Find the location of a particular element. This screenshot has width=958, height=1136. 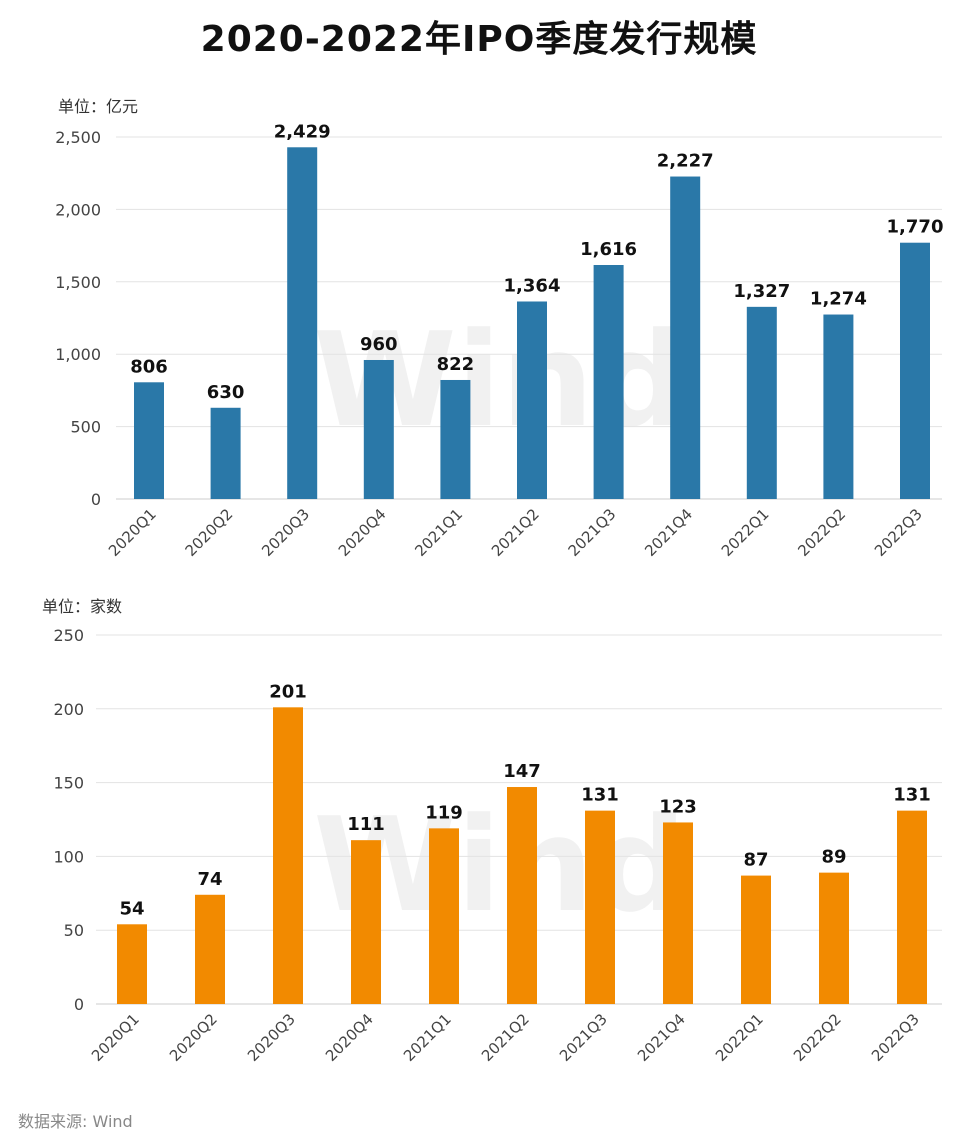

c1-ytick-label: 0 is located at coordinates (96, 499).